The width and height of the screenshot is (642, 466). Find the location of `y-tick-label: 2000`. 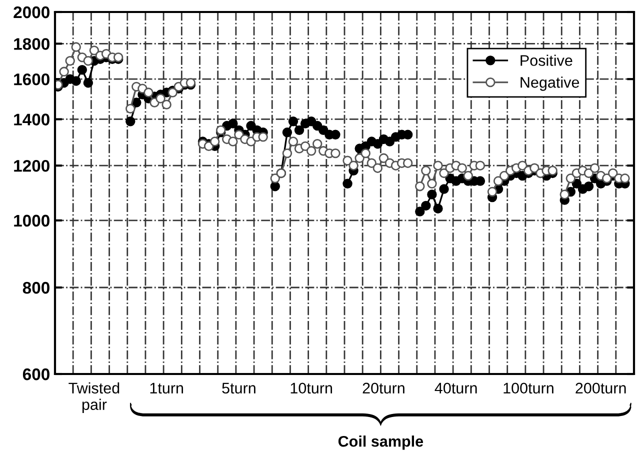

y-tick-label: 2000 is located at coordinates (32, 12).